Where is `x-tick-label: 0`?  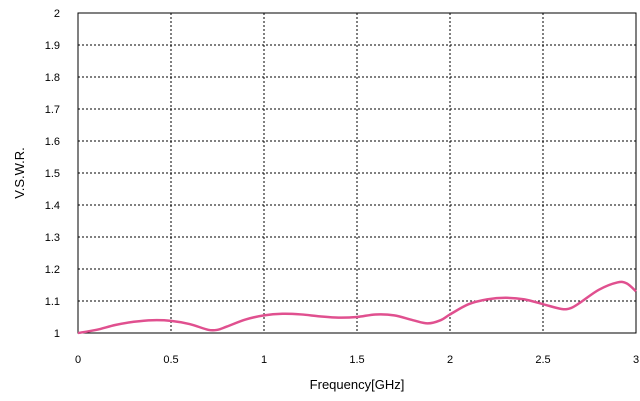 x-tick-label: 0 is located at coordinates (78, 360).